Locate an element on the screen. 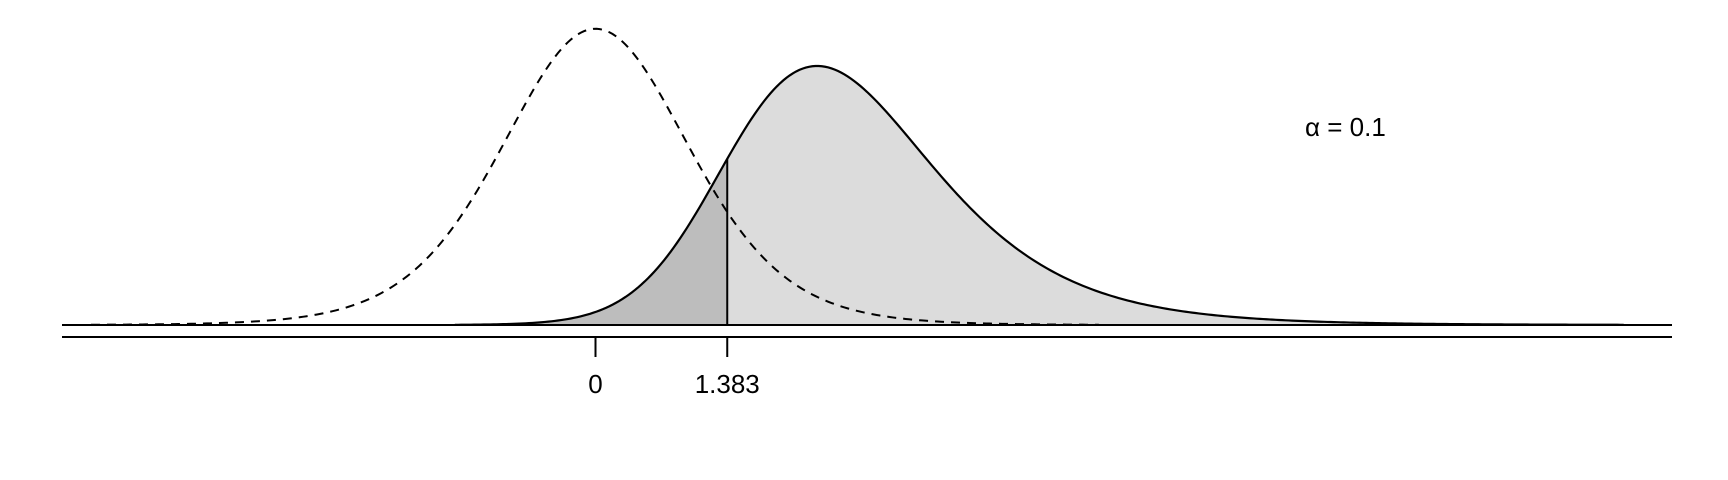 The image size is (1728, 480). alpha-annotation: α = 0.1 is located at coordinates (1345, 127).